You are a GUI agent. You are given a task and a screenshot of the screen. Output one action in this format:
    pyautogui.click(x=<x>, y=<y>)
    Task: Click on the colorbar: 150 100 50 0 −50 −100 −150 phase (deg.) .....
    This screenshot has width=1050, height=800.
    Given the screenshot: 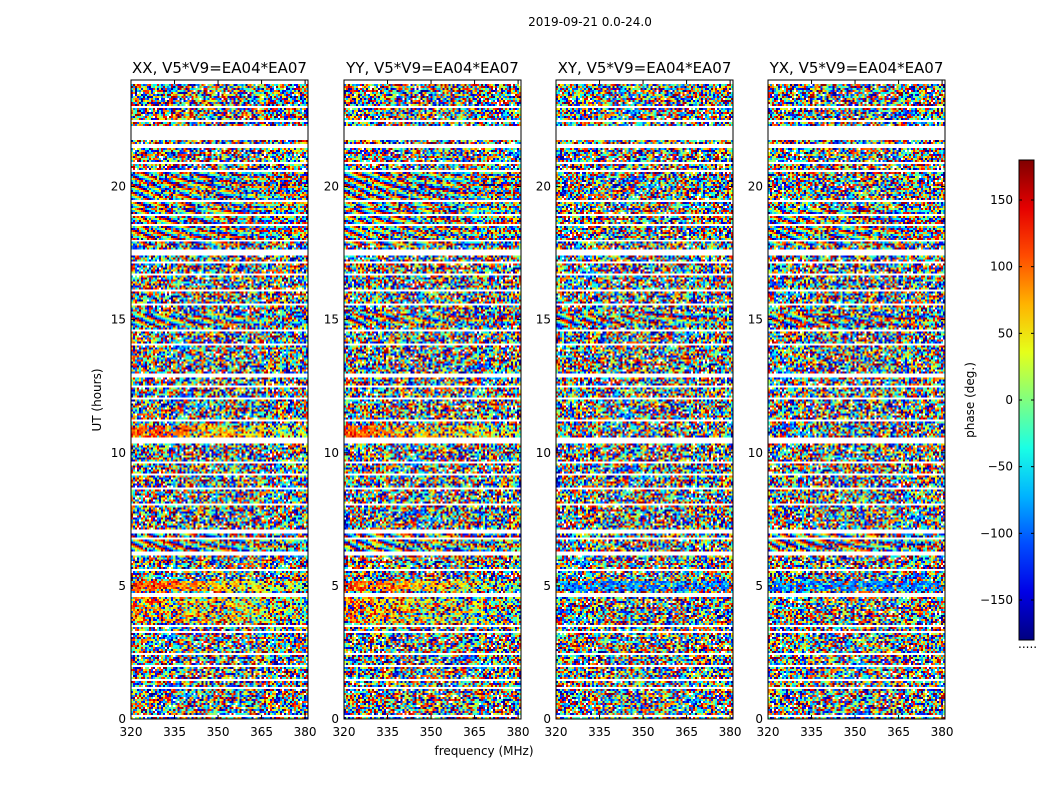 What is the action you would take?
    pyautogui.click(x=1000, y=405)
    